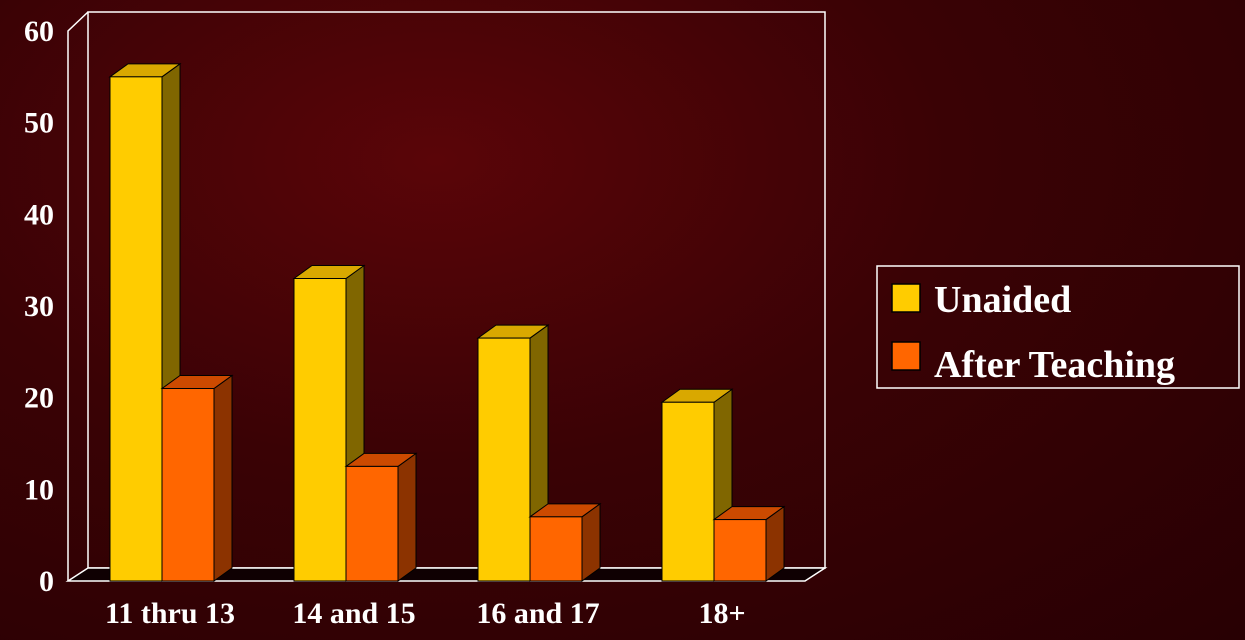  What do you see at coordinates (39, 214) in the screenshot?
I see `y-tick-label: 40` at bounding box center [39, 214].